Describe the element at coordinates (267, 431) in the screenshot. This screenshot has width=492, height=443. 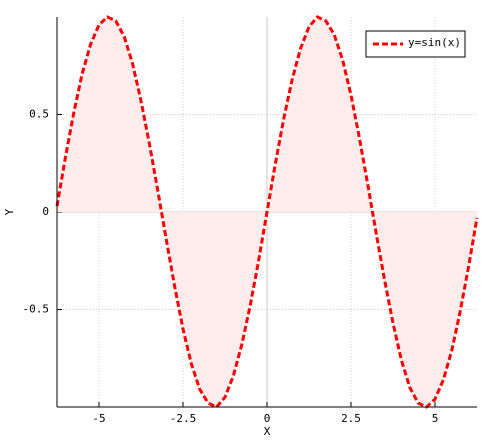
I see `x-axis-label: X` at that location.